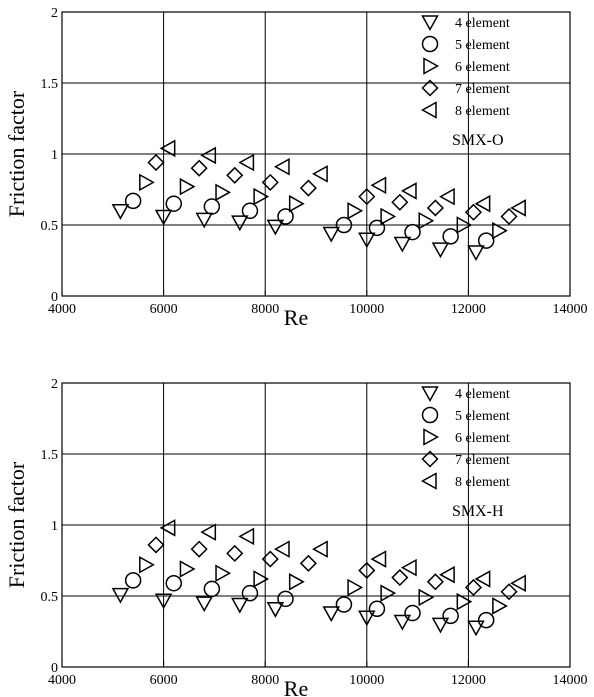  What do you see at coordinates (50, 455) in the screenshot?
I see `y-tick-label: 1.5` at bounding box center [50, 455].